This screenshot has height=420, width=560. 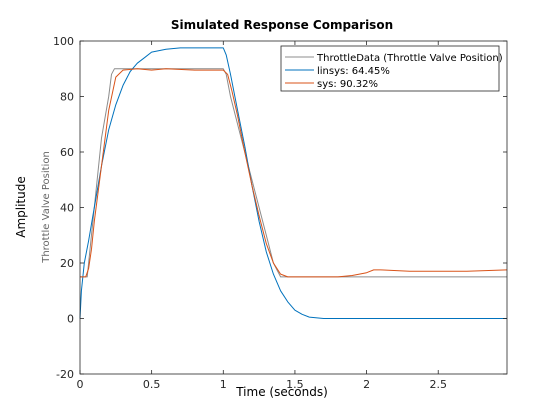 What do you see at coordinates (295, 384) in the screenshot?
I see `x-tick-label: 1.5` at bounding box center [295, 384].